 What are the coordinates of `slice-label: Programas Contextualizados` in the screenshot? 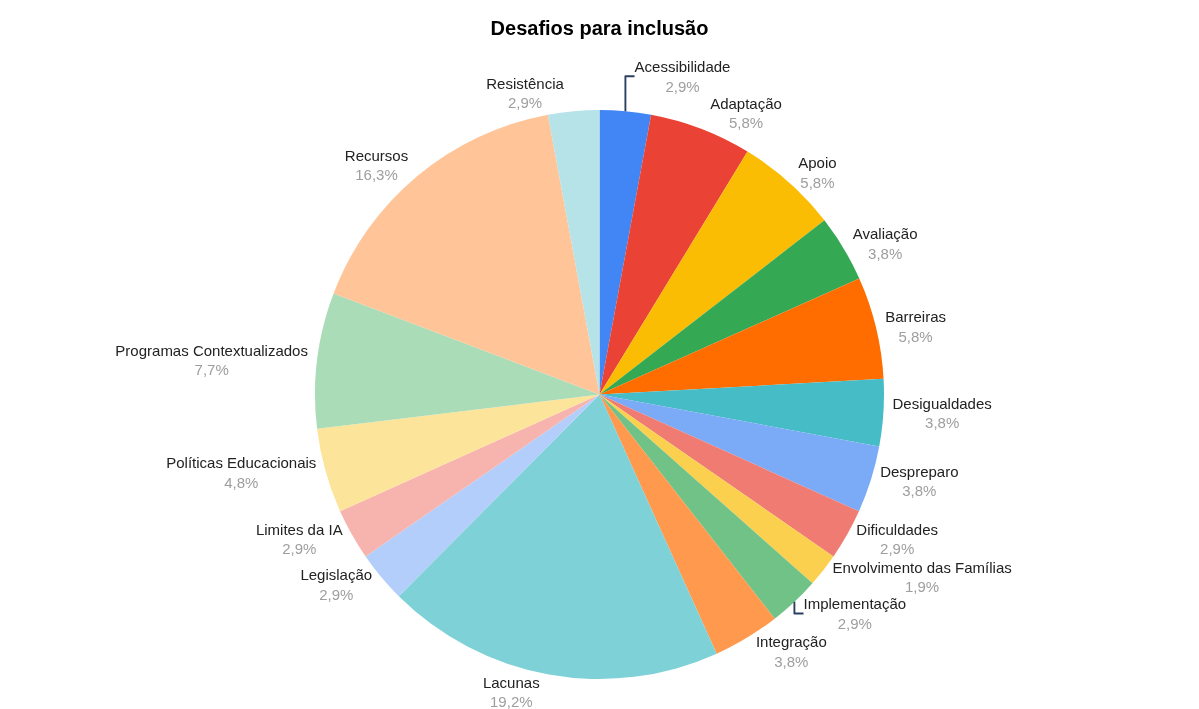 It's located at (211, 350).